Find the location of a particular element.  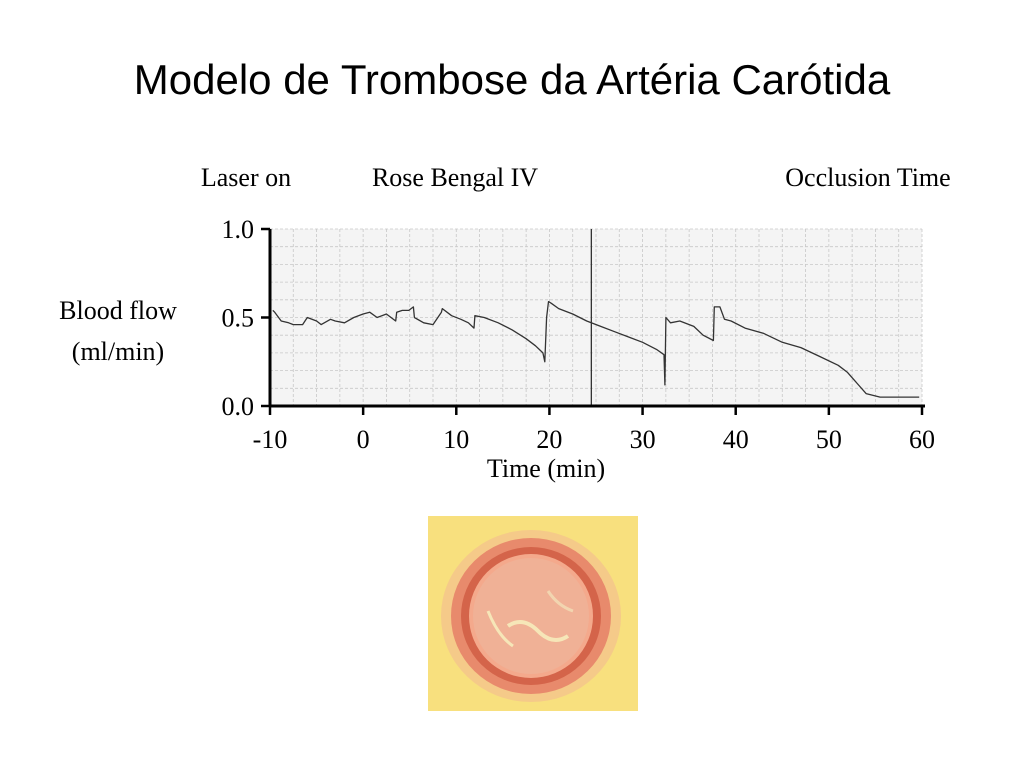

y-tick-label: 0.5 is located at coordinates (238, 318).